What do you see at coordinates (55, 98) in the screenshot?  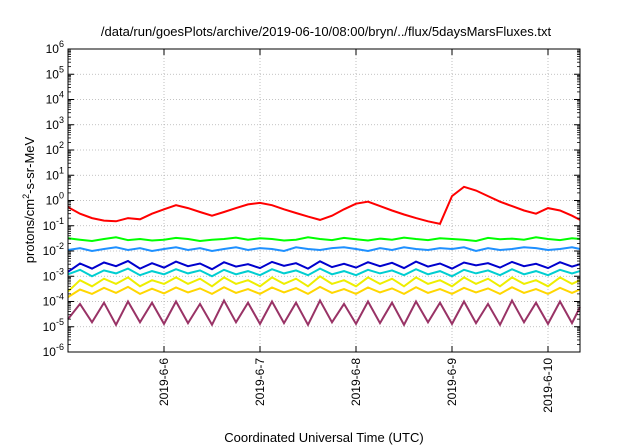 I see `y-tick-label: 10⁴` at bounding box center [55, 98].